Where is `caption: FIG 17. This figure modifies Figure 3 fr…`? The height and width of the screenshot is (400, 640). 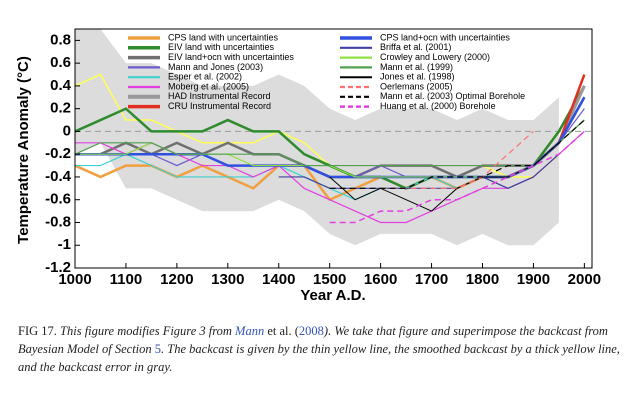
caption: FIG 17. This figure modifies Figure 3 fr… is located at coordinates (323, 349).